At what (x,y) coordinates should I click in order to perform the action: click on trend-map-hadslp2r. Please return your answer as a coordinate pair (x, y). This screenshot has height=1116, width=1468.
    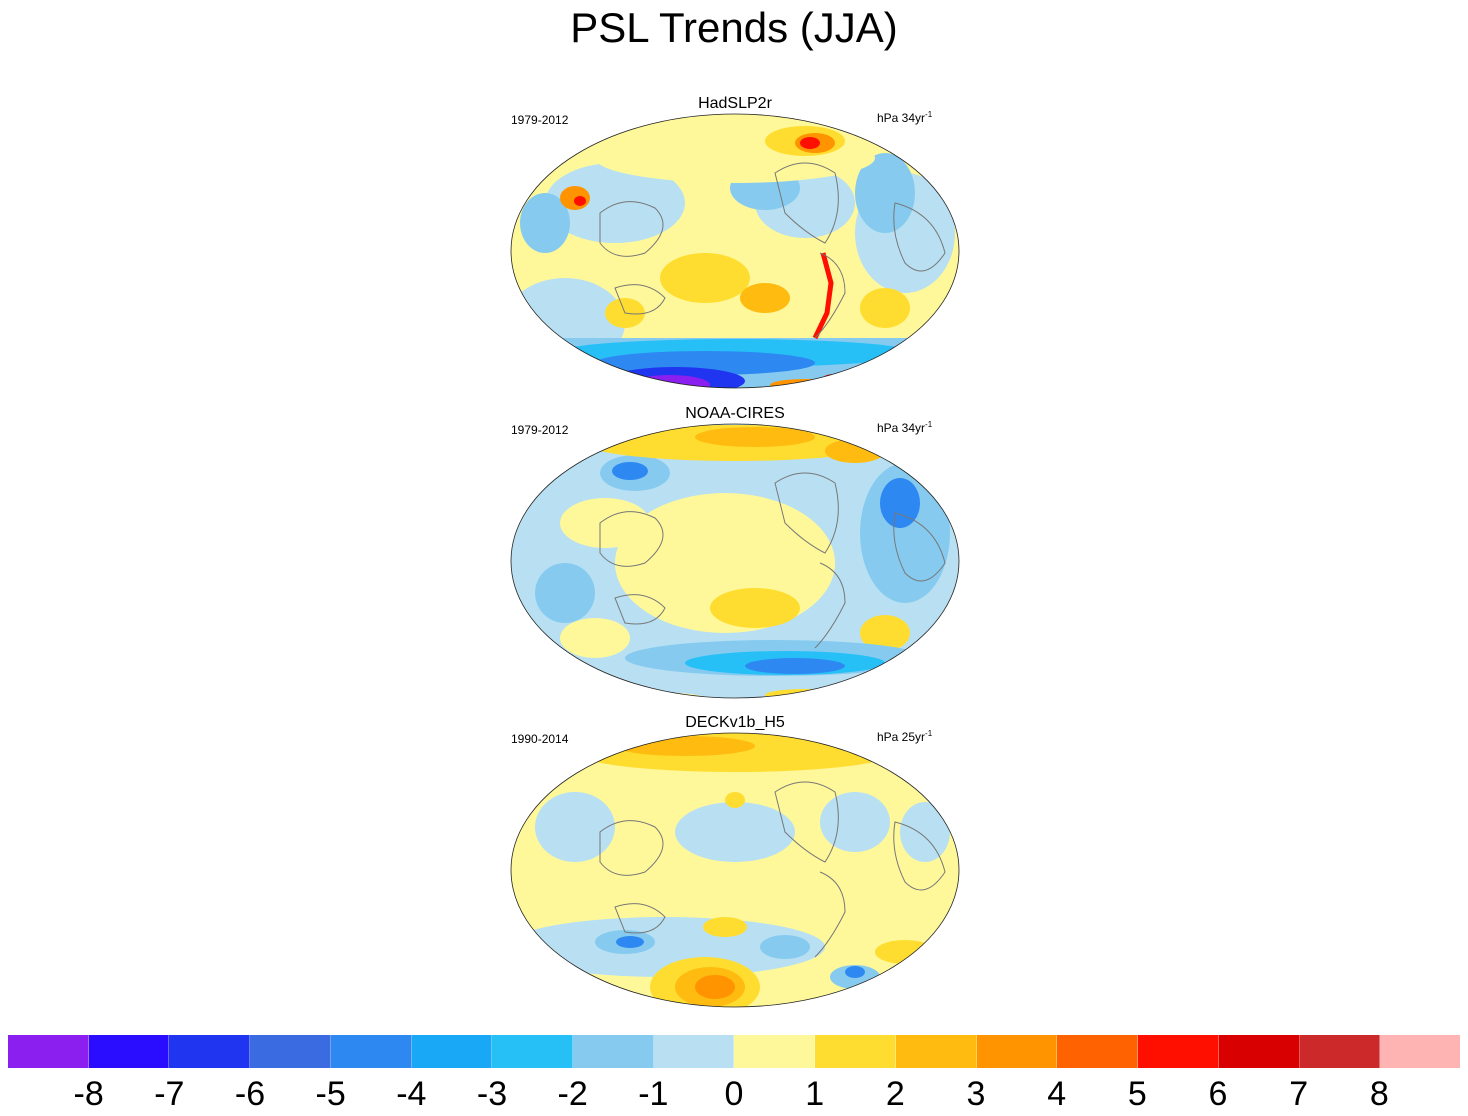
    Looking at the image, I should click on (735, 251).